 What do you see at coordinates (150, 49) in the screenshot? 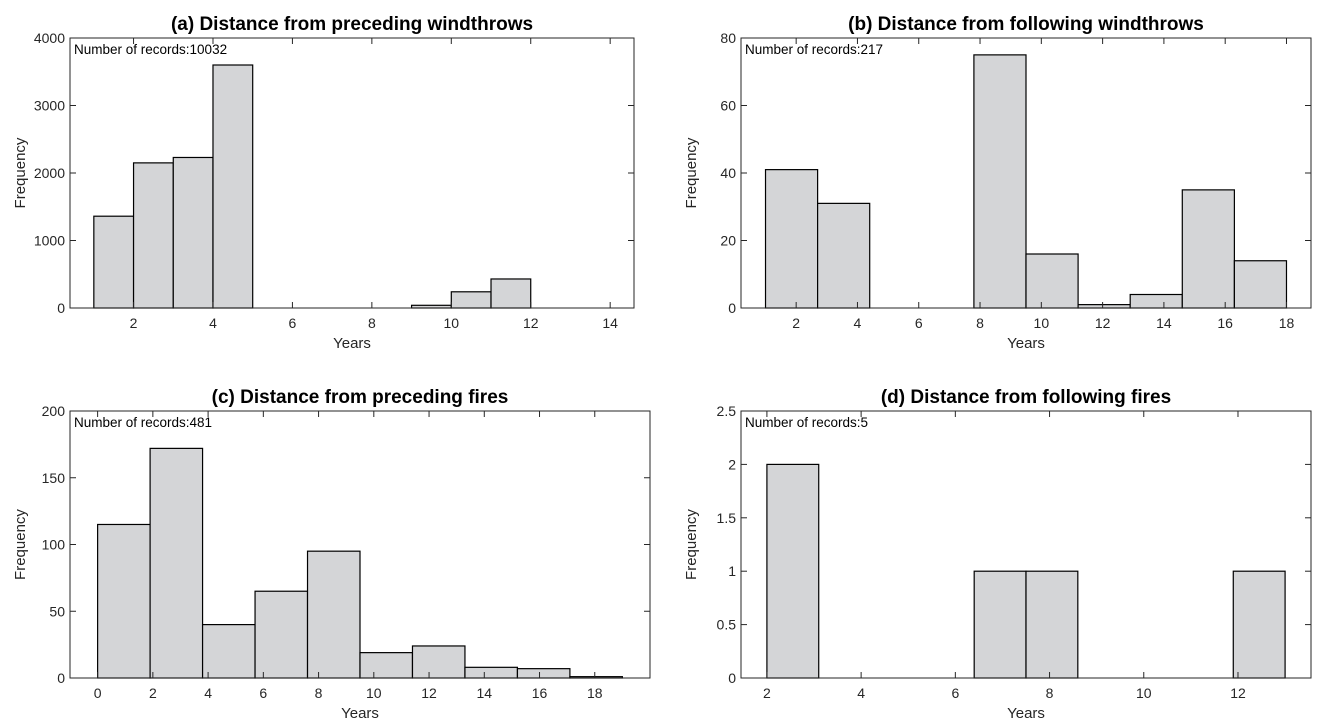
I see `records-annotation-a: Number of records:10032` at bounding box center [150, 49].